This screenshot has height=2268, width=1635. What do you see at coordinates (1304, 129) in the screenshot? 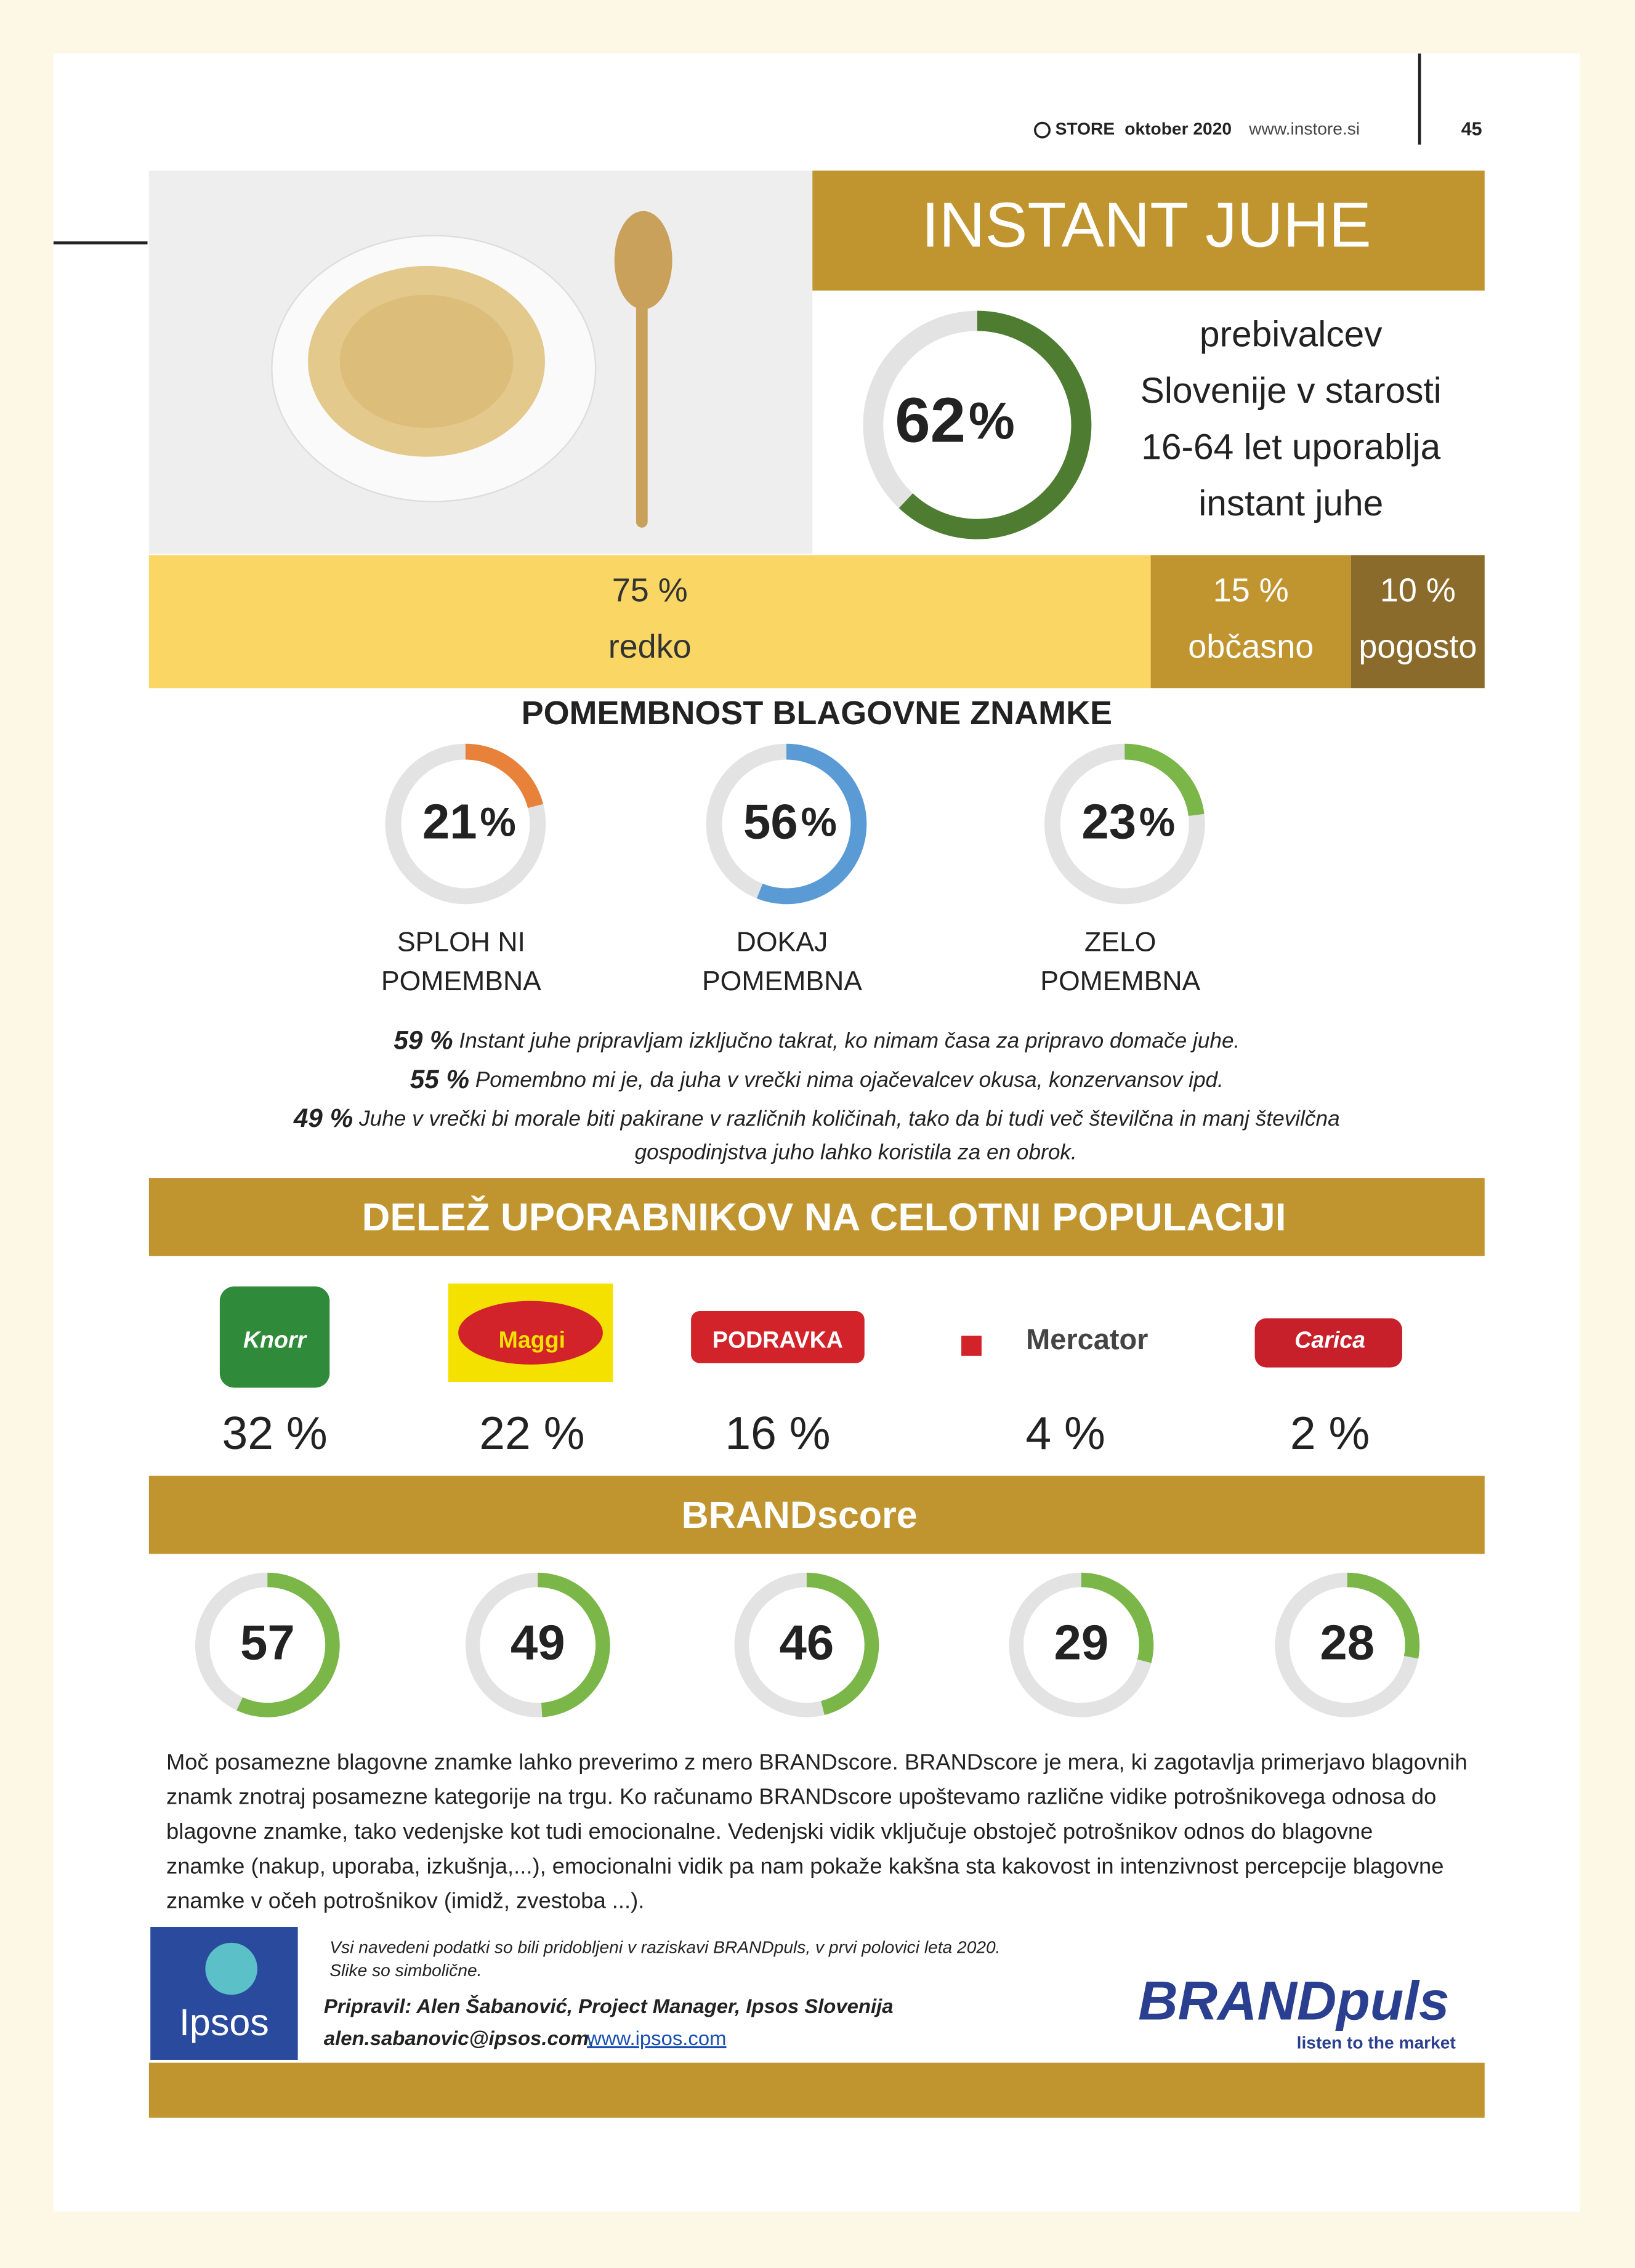
I see `site: www.instore.si` at bounding box center [1304, 129].